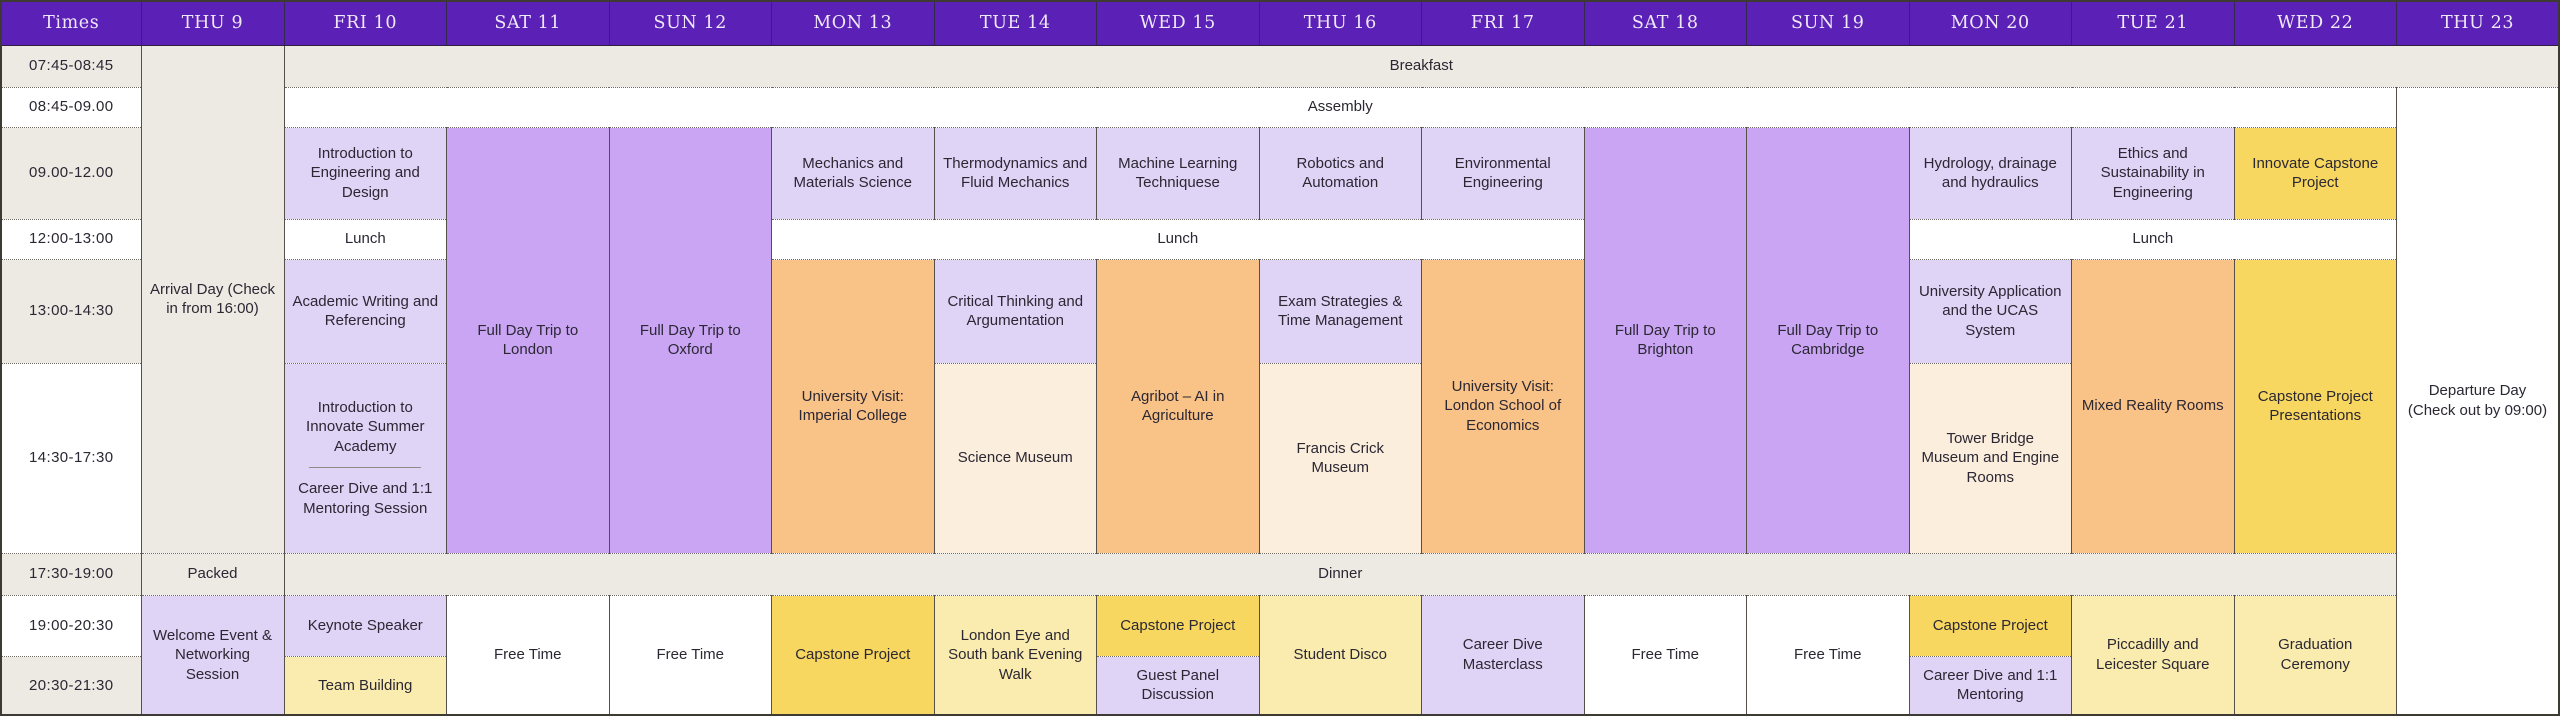 The width and height of the screenshot is (2560, 726). I want to click on cell-thu23-departure-day: Departure Day (Check out by 09:00), so click(2478, 401).